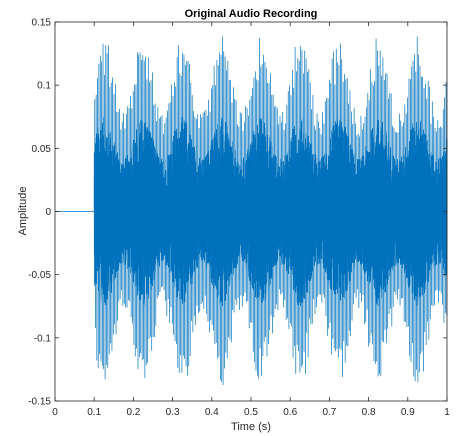 This screenshot has width=474, height=436. Describe the element at coordinates (369, 412) in the screenshot. I see `x-tick-label: 0.8` at that location.